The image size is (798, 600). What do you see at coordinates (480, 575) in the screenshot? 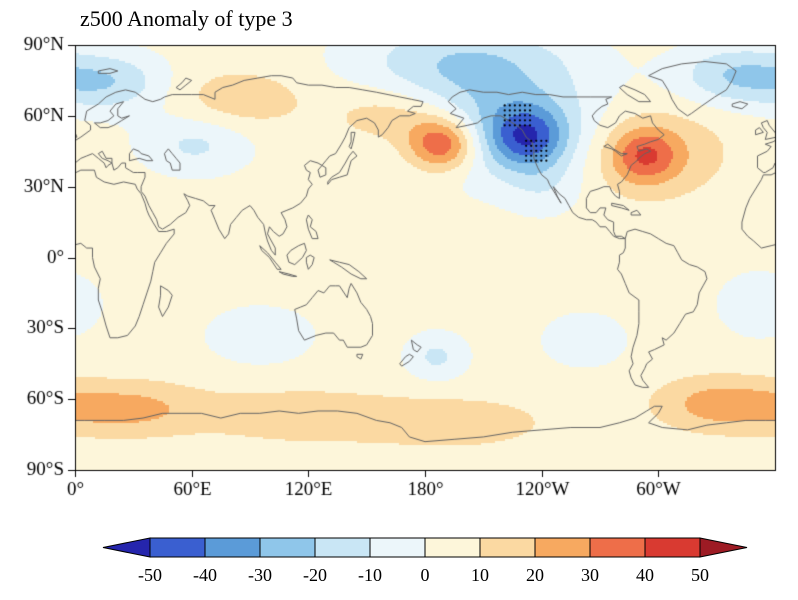
I see `colorbar-tick-label: 10` at bounding box center [480, 575].